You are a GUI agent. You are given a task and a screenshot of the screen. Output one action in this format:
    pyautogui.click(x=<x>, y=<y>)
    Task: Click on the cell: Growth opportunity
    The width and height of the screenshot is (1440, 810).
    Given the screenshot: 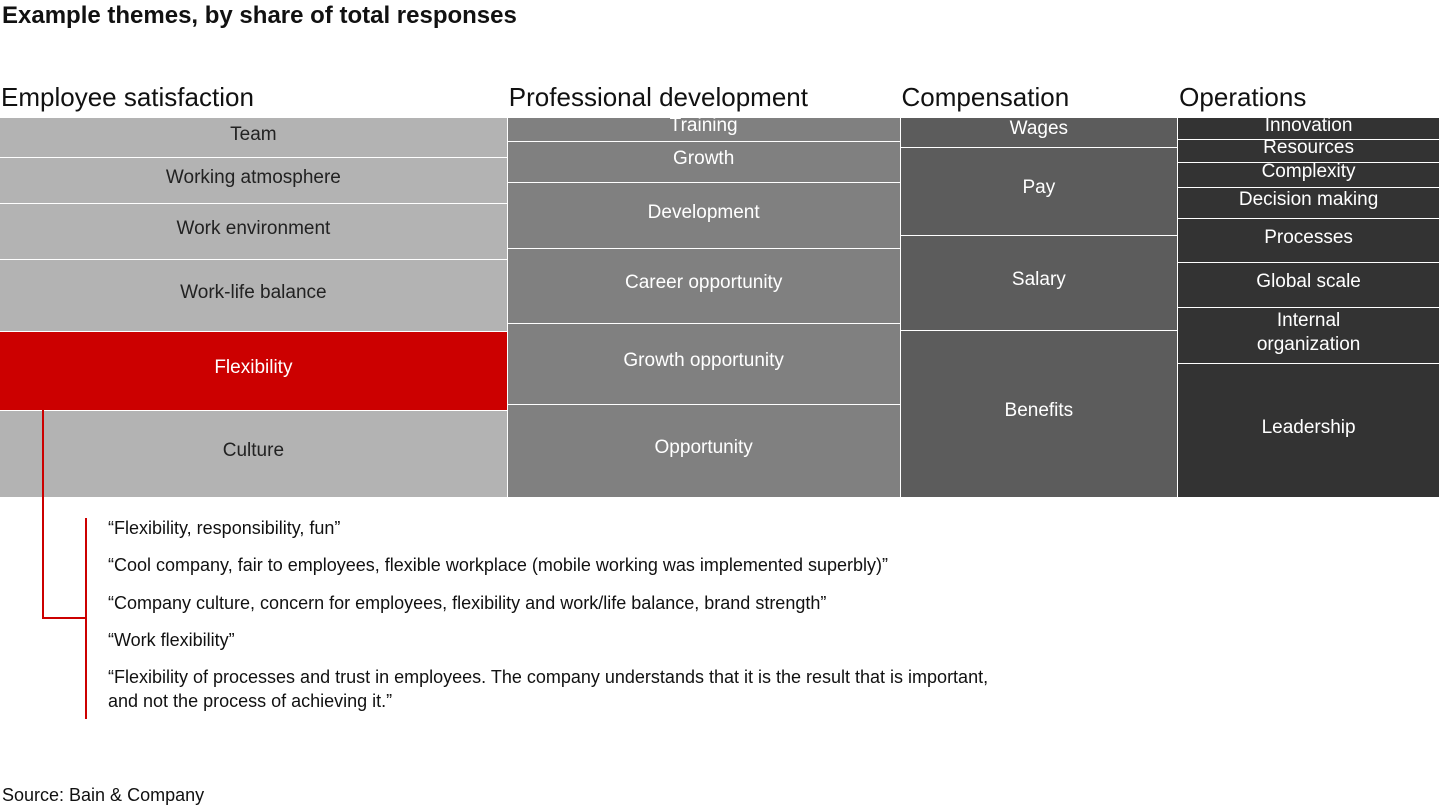 What is the action you would take?
    pyautogui.click(x=704, y=364)
    